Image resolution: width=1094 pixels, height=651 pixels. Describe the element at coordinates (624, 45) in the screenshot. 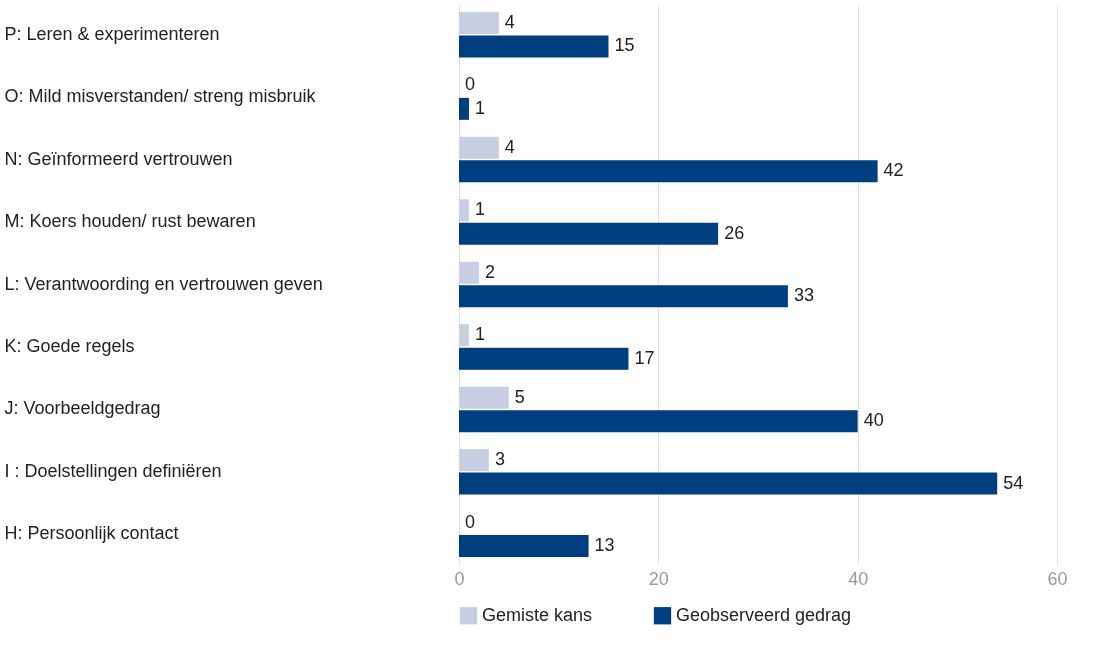

I see `data-label: 15` at that location.